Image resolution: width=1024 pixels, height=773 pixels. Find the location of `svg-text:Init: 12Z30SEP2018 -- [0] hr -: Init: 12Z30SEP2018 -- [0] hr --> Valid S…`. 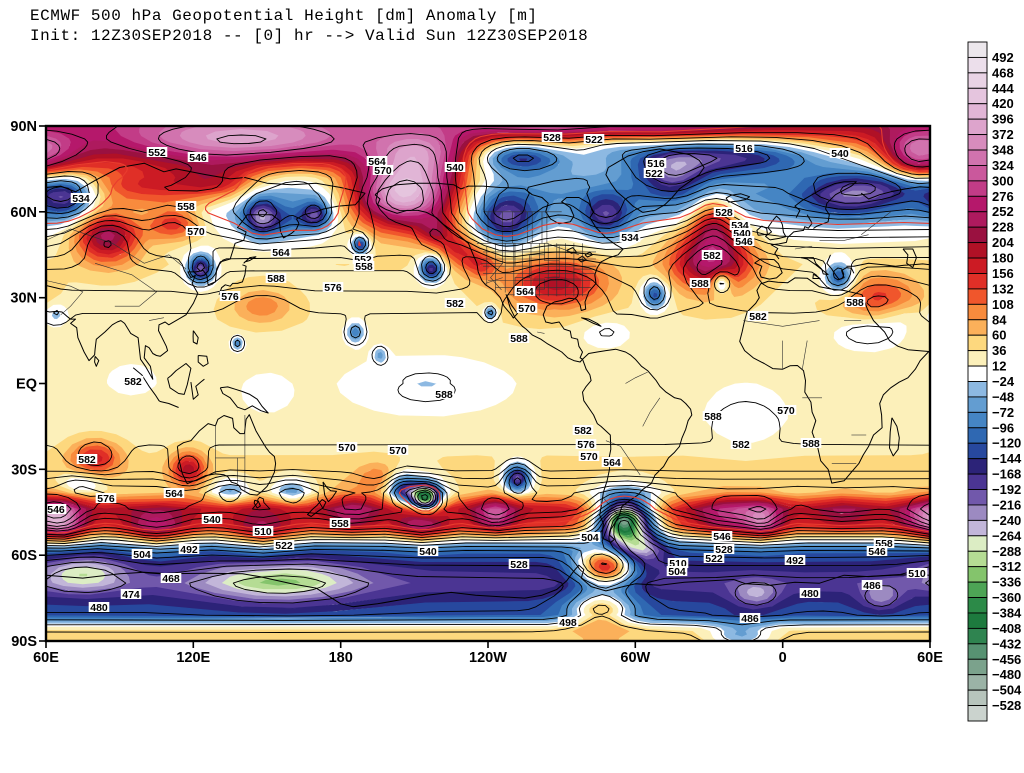

svg-text:Init: 12Z30SEP2018 -- [0] hr -: Init: 12Z30SEP2018 -- [0] hr --> Valid S… is located at coordinates (309, 36).